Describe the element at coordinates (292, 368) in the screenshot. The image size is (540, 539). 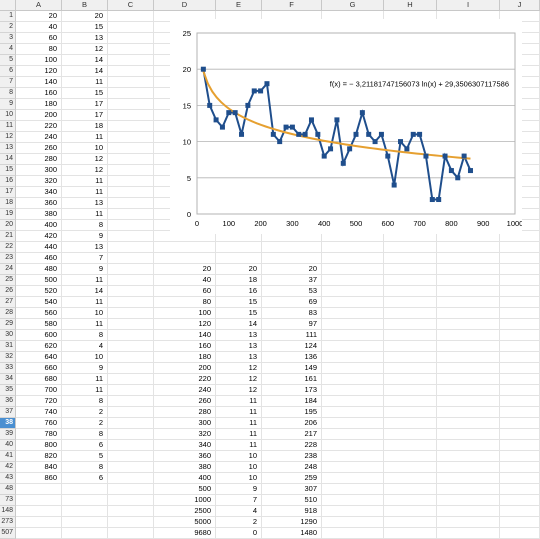
I see `cell: 149` at that location.